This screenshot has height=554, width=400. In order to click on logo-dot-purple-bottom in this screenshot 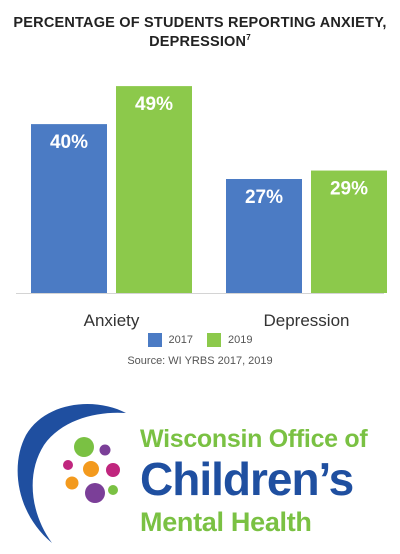, I will do `click(95, 493)`.